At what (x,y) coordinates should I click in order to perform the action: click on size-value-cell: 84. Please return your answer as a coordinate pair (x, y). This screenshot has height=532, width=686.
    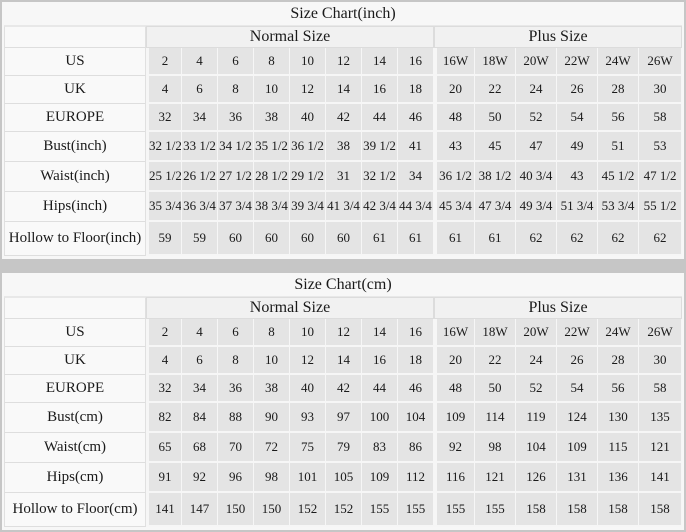
    Looking at the image, I should click on (200, 418).